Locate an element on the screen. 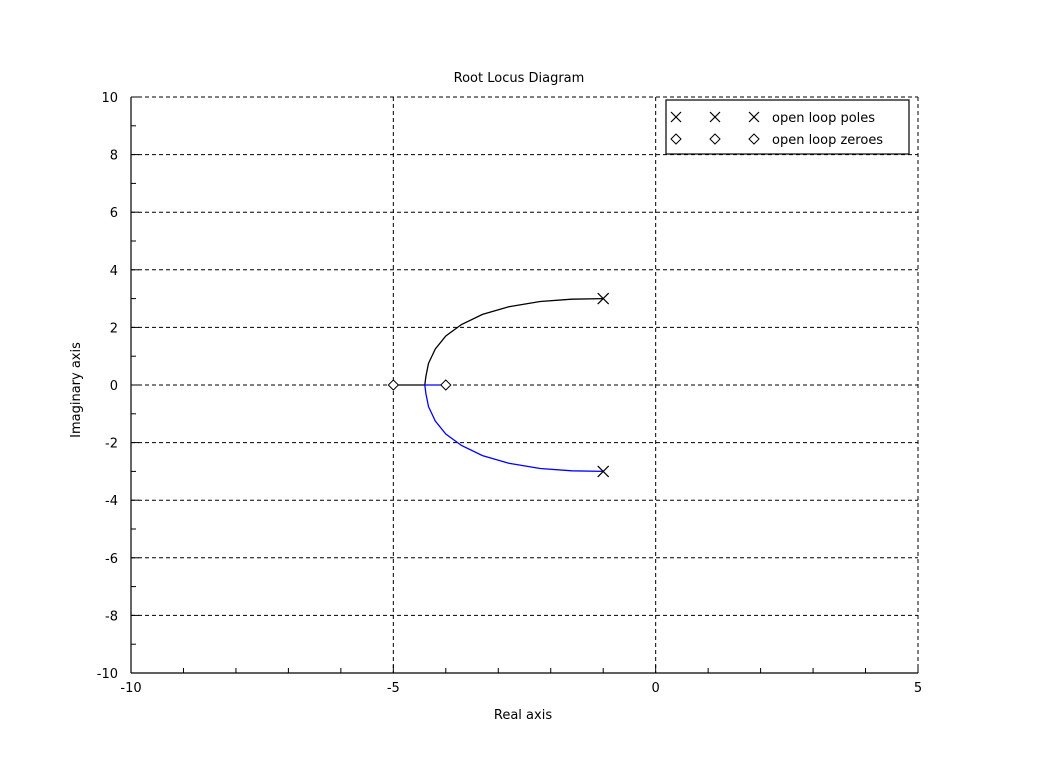 This screenshot has width=1050, height=770. y-tick-label: 8 is located at coordinates (114, 156).